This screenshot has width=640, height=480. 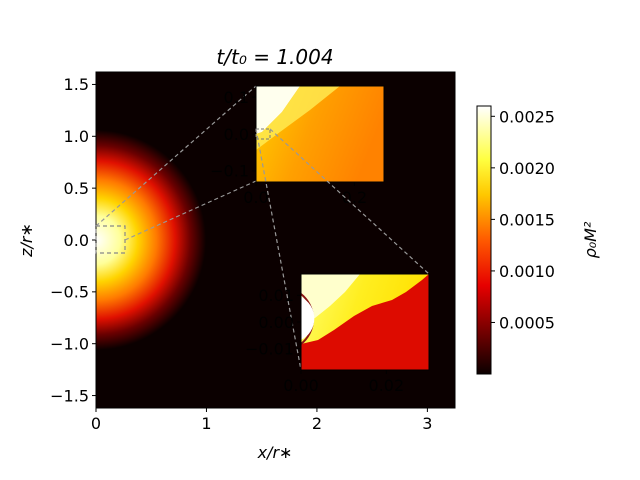 I want to click on main-x-tick-label: 0, so click(x=96, y=423).